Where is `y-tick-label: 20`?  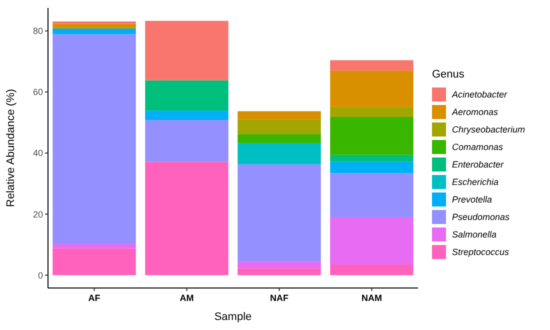 y-tick-label: 20 is located at coordinates (37, 214).